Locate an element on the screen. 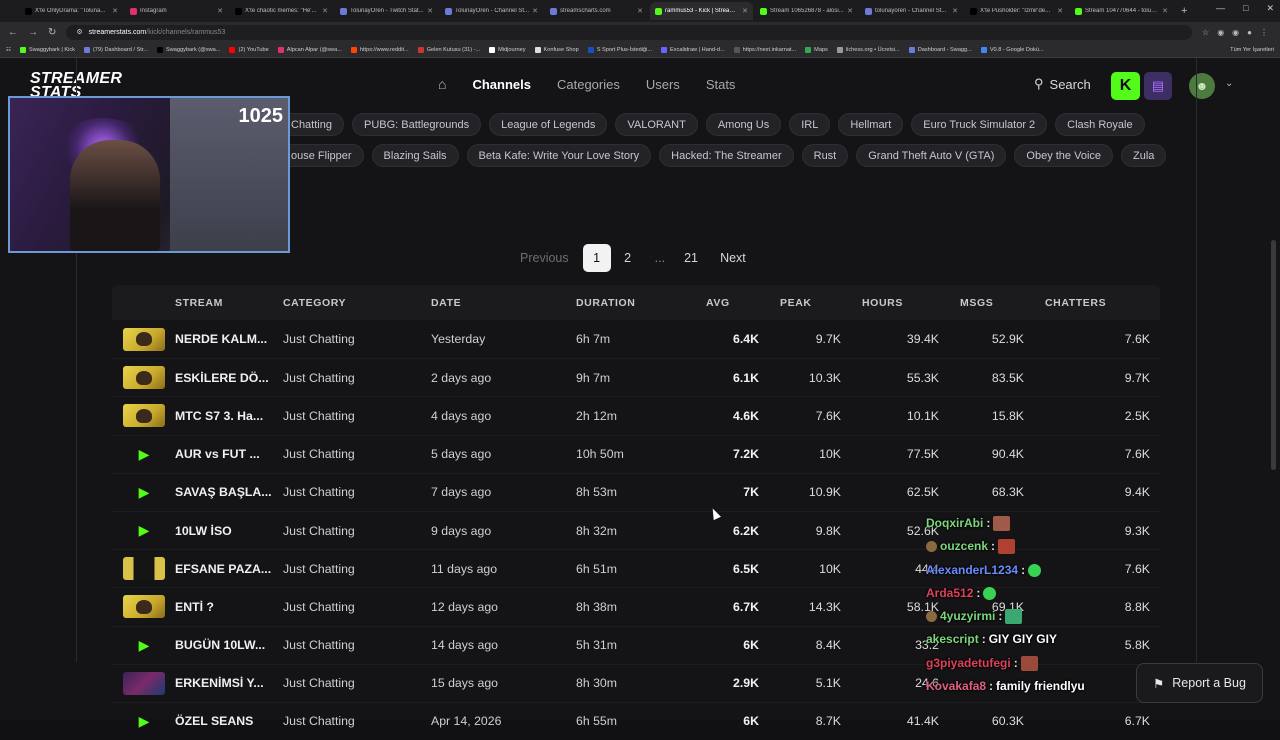  browser-tab: rammus53 - Kick | Stream... ✕ is located at coordinates (701, 11).